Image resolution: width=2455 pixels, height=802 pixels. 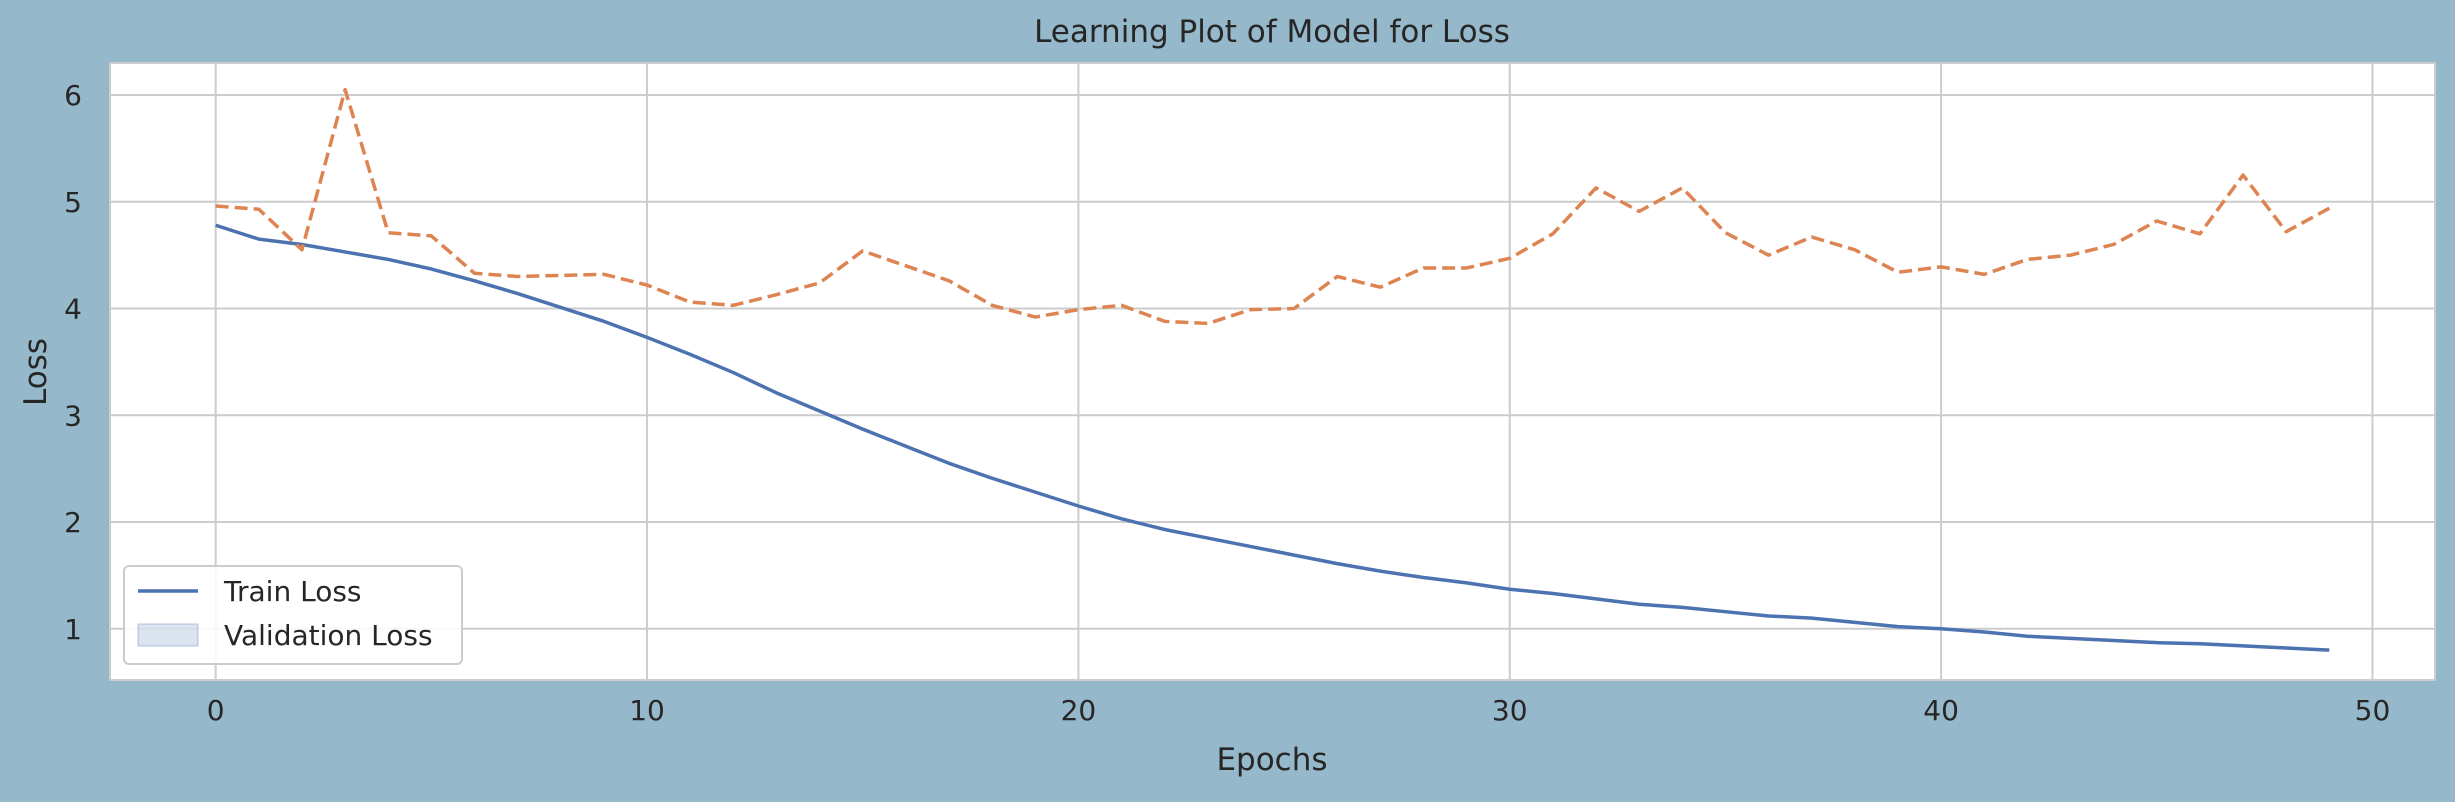 I want to click on x-tick-label-0: 0, so click(x=216, y=710).